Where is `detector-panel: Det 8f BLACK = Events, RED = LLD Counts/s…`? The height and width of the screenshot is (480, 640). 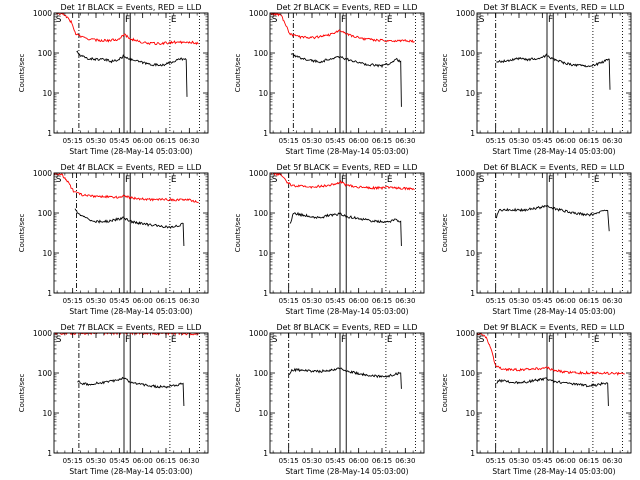
detector-panel: Det 8f BLACK = Events, RED = LLD Counts/s… is located at coordinates (329, 399).